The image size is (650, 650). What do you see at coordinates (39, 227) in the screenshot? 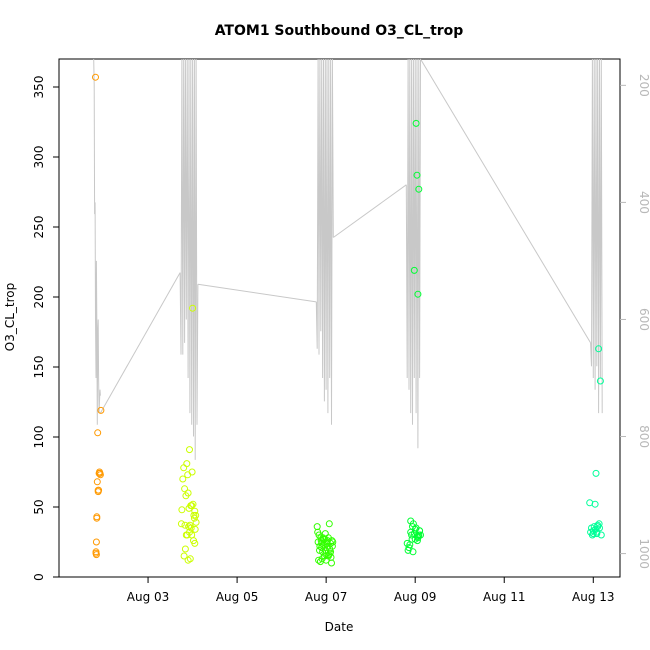
I see `y-tick-label: 250` at bounding box center [39, 227].